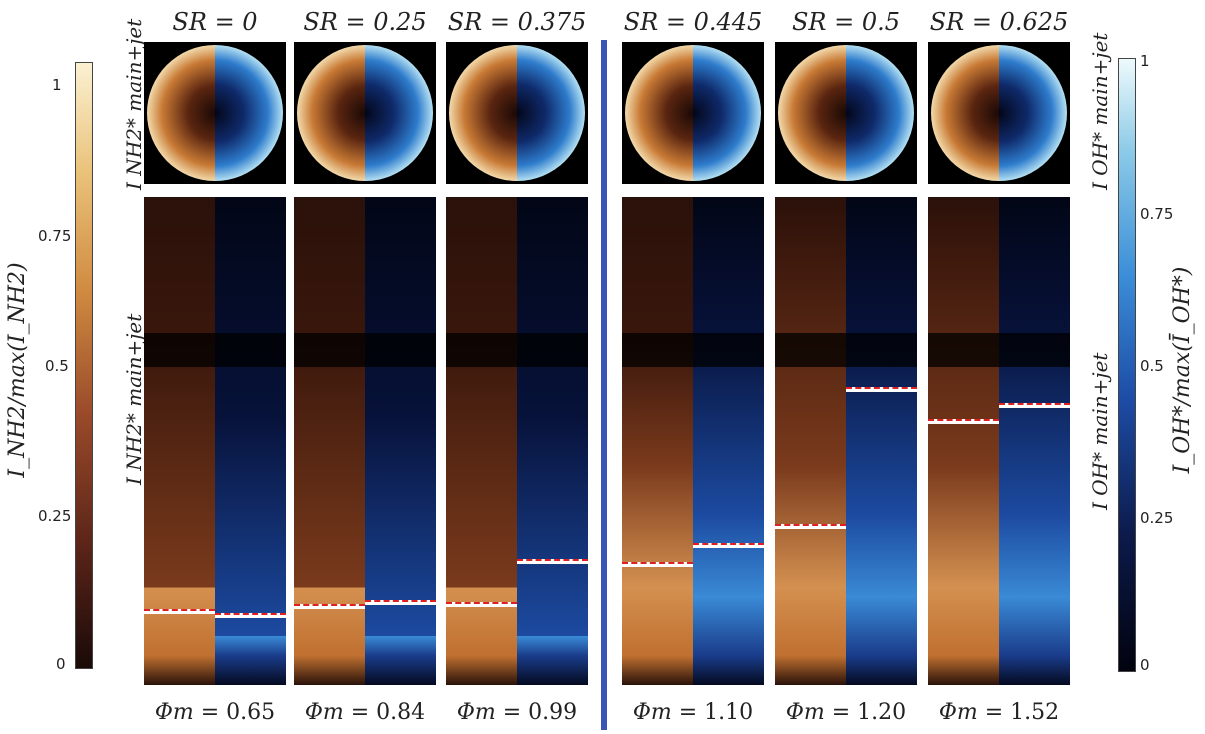 The image size is (1205, 734). What do you see at coordinates (1145, 61) in the screenshot?
I see `right-tick-1: 1` at bounding box center [1145, 61].